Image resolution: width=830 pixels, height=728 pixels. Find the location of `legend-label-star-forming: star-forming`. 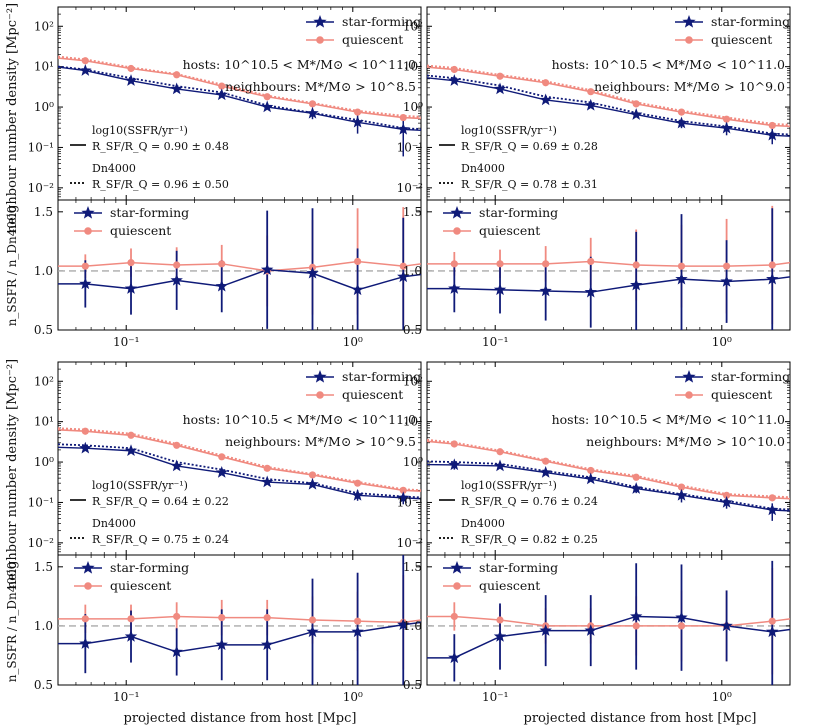

legend-label-star-forming: star-forming is located at coordinates (750, 376).